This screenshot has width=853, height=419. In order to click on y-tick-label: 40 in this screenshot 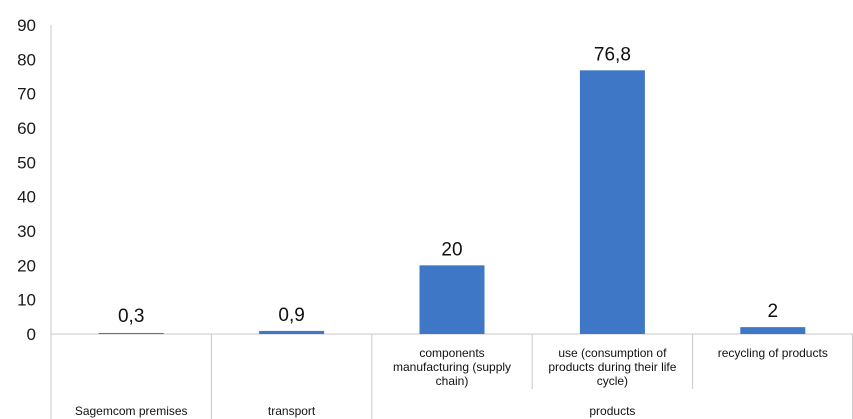, I will do `click(26, 197)`.